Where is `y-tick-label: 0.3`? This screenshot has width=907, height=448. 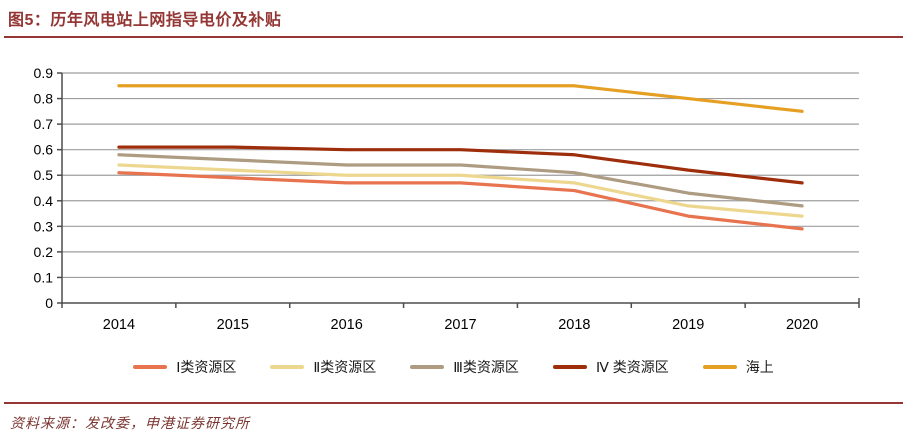 y-tick-label: 0.3 is located at coordinates (44, 226).